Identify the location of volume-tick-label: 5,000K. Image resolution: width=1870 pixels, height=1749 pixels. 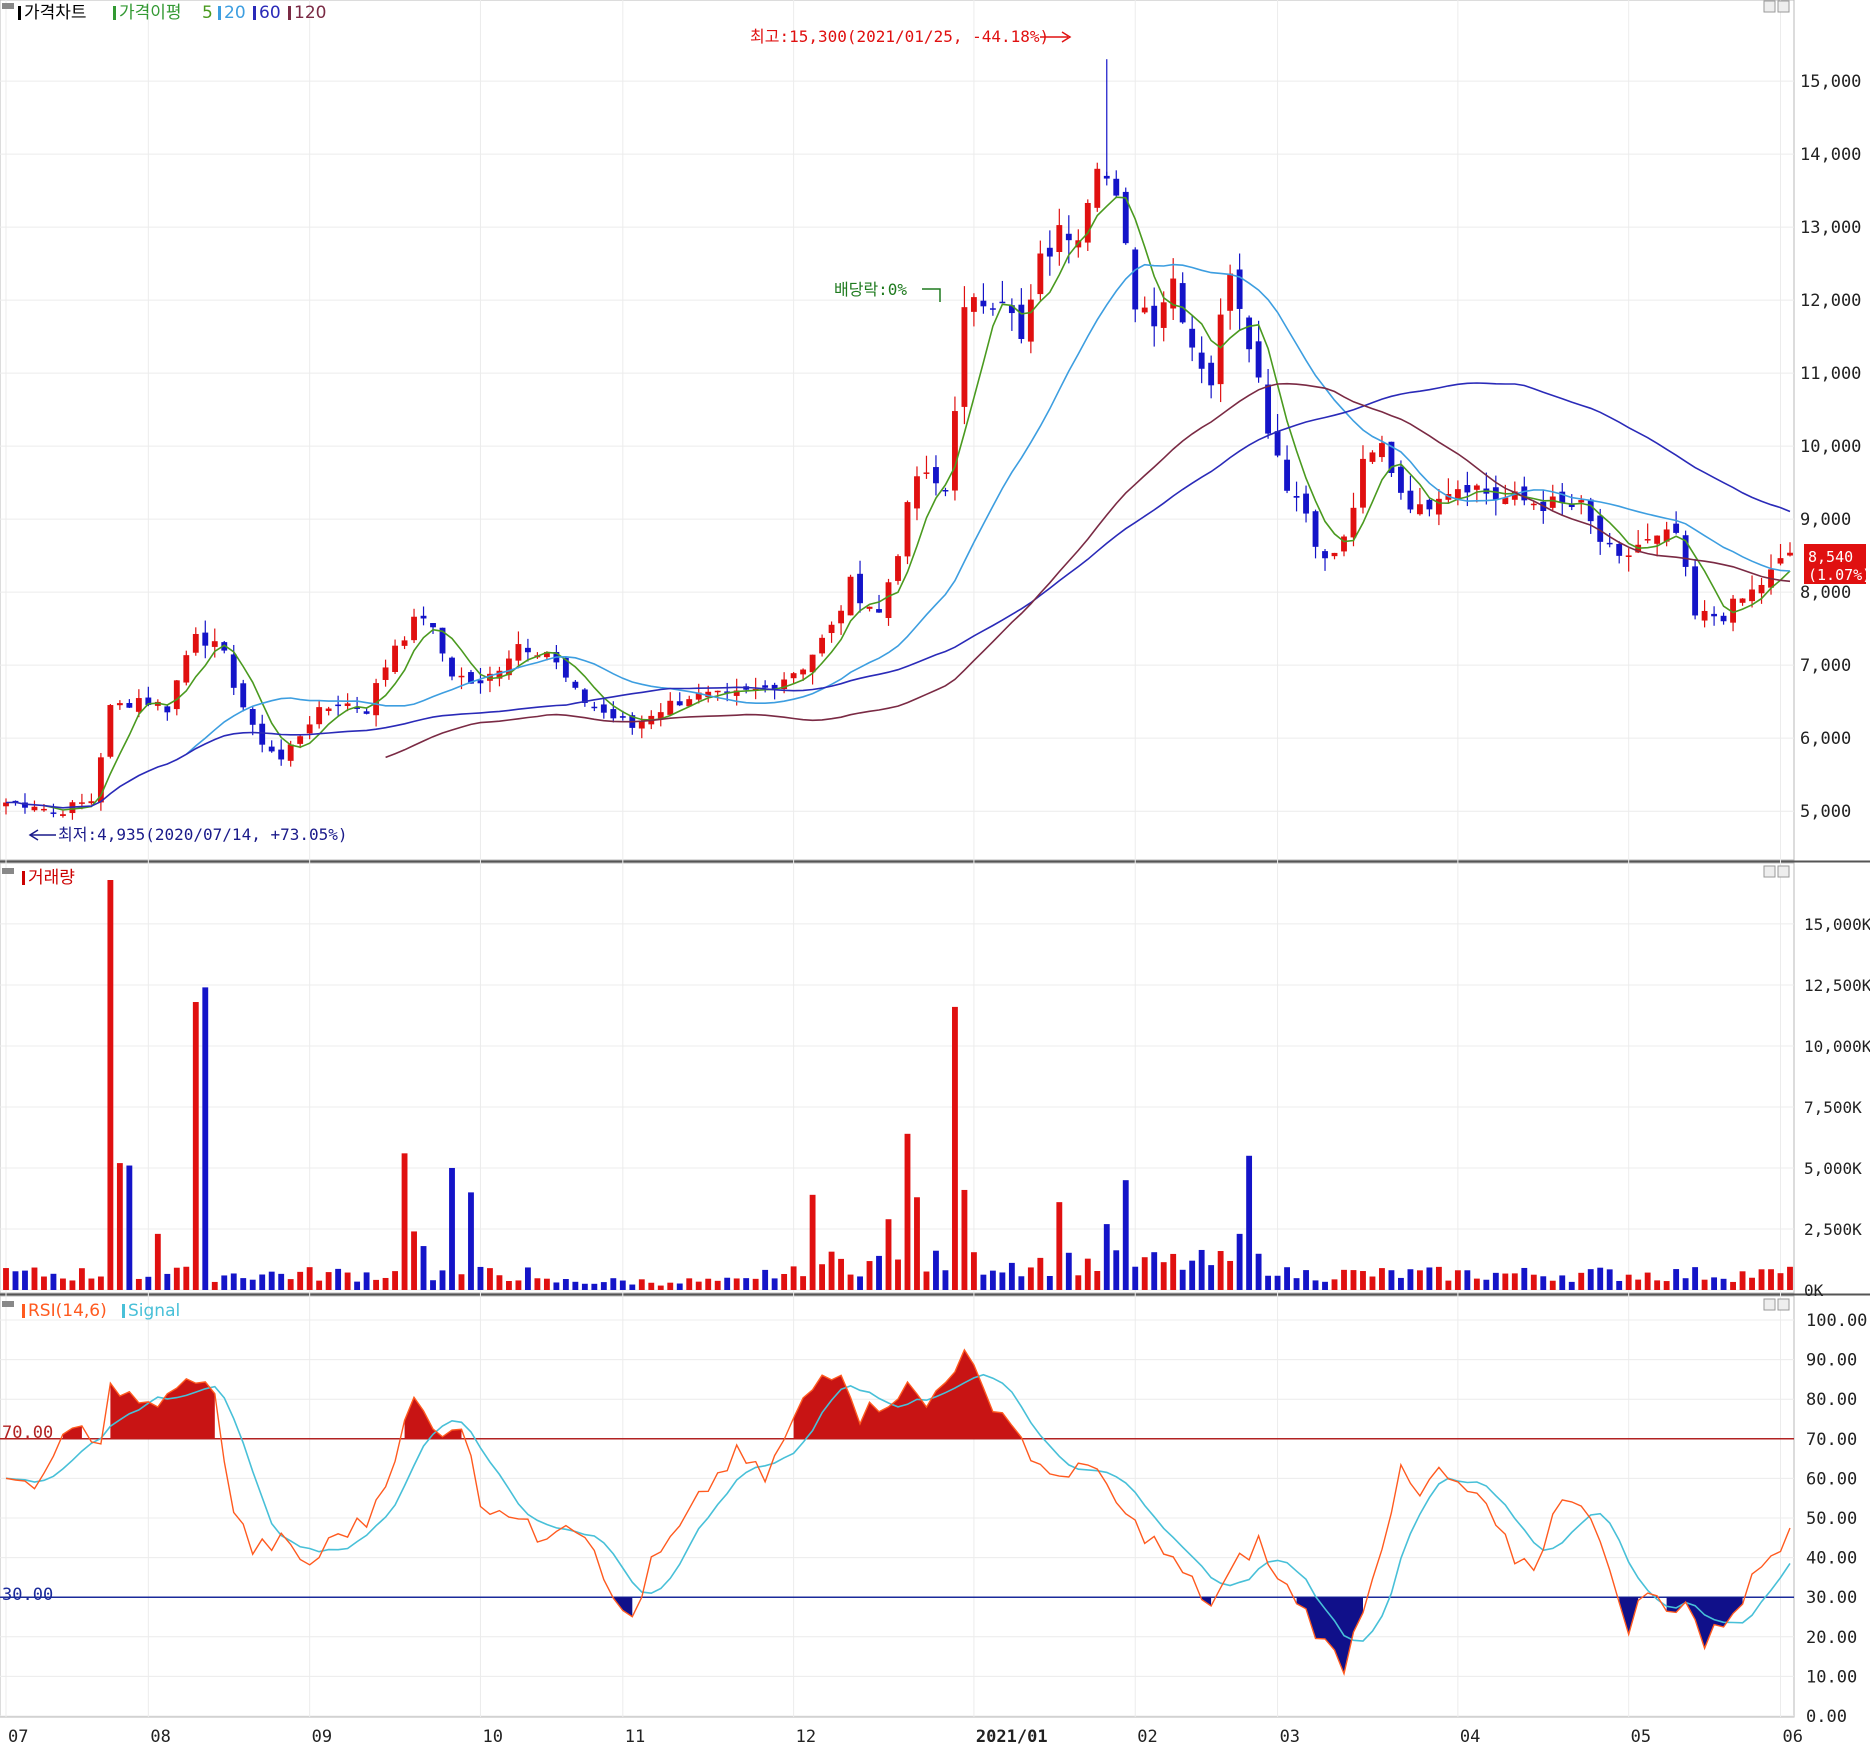
(1833, 1168).